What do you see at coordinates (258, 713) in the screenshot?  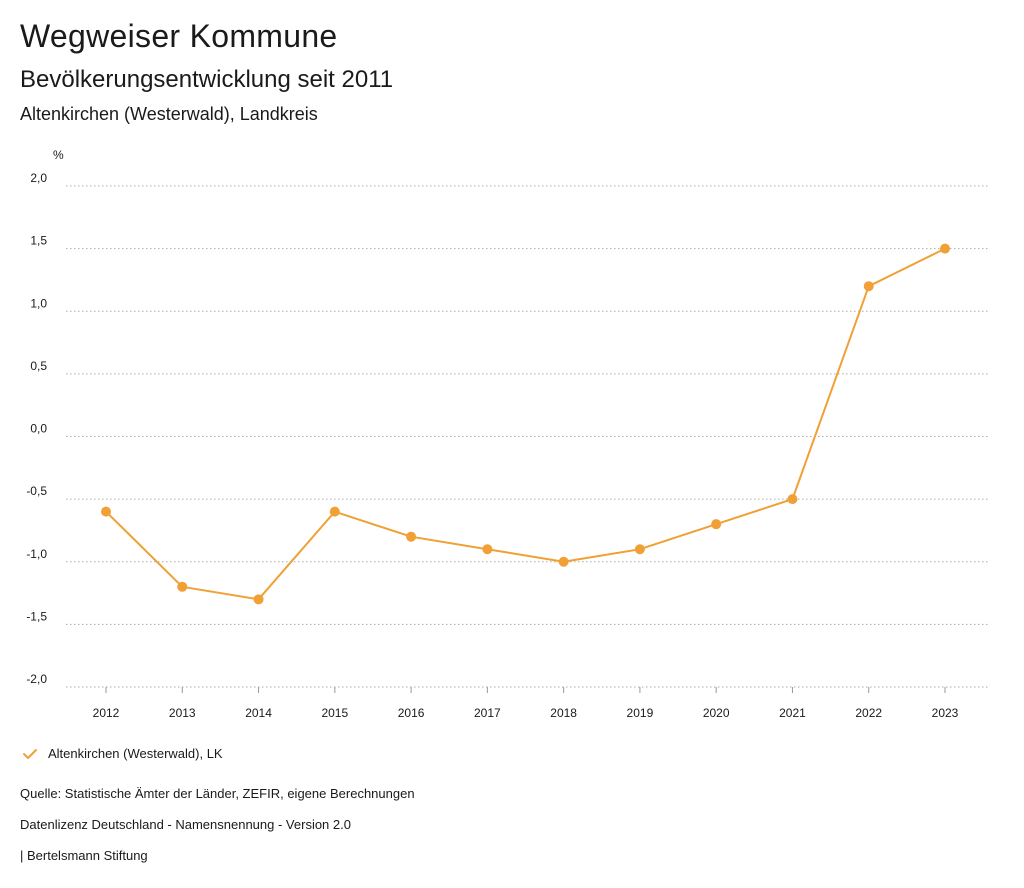 I see `x-tick-label: 2014` at bounding box center [258, 713].